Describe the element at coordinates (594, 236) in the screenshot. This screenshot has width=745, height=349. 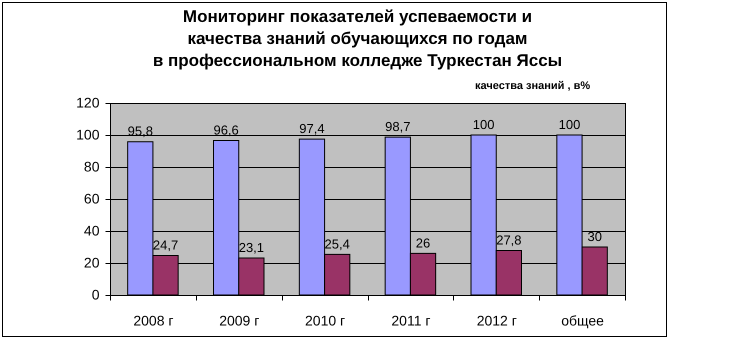
I see `data-label: 30` at that location.